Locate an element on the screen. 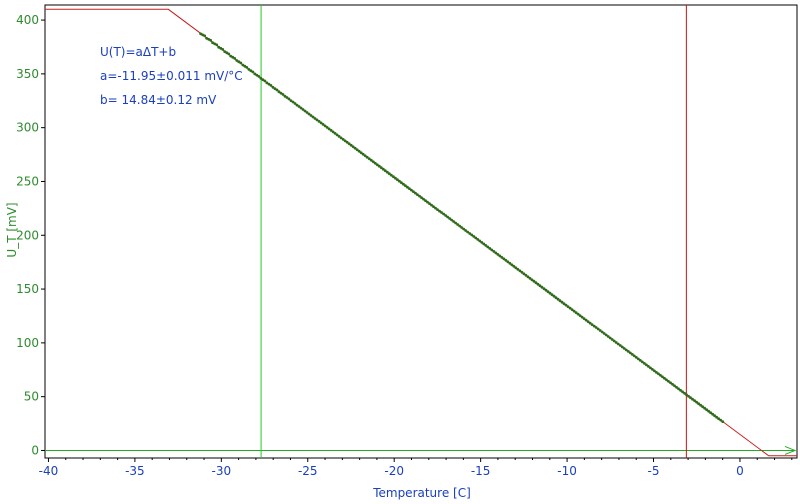 The height and width of the screenshot is (504, 800). x-axis-label: Temperature [C] is located at coordinates (421, 493).